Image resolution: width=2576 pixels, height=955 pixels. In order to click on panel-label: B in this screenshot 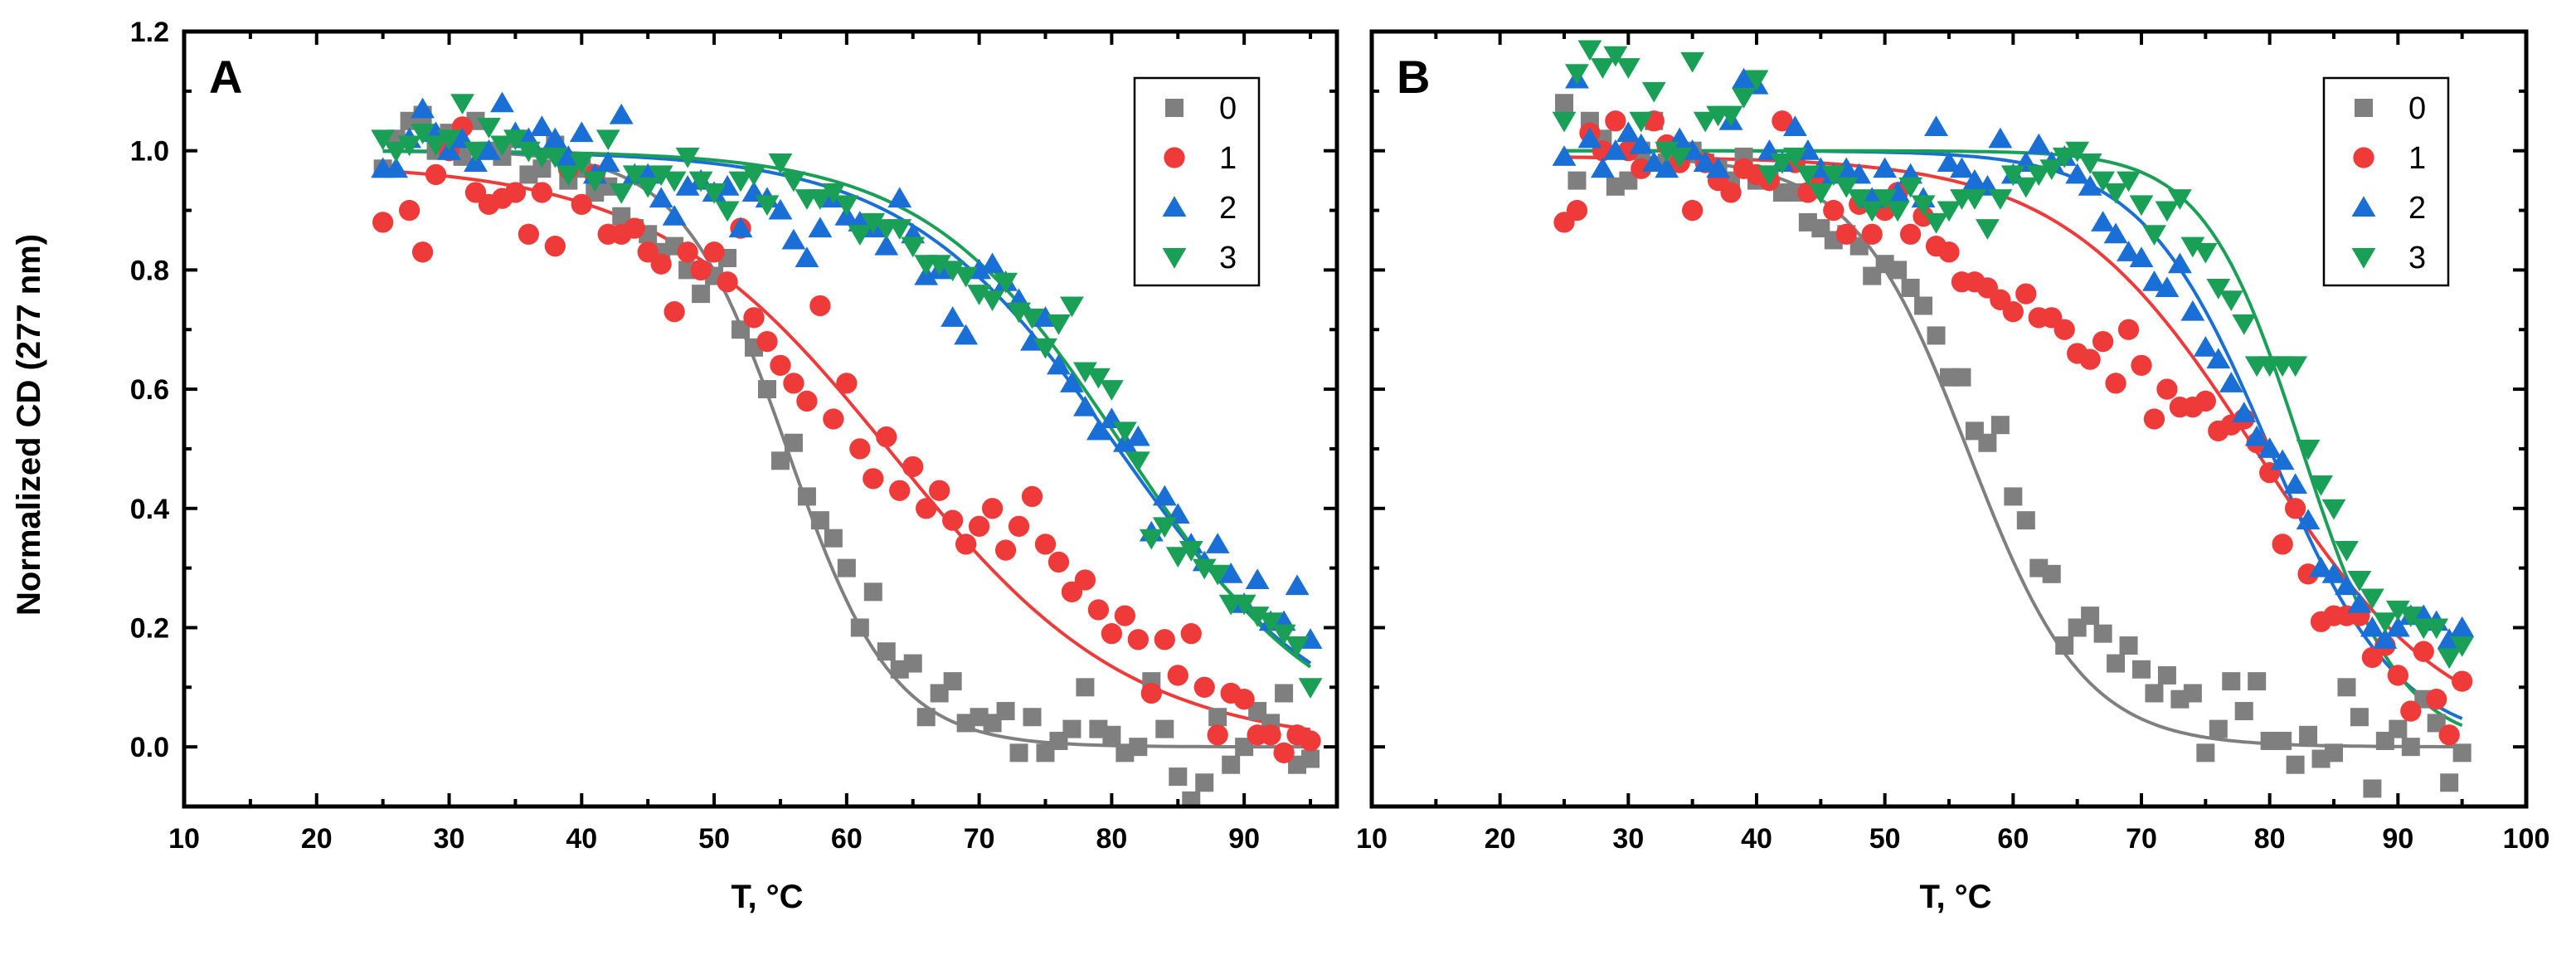, I will do `click(1414, 77)`.